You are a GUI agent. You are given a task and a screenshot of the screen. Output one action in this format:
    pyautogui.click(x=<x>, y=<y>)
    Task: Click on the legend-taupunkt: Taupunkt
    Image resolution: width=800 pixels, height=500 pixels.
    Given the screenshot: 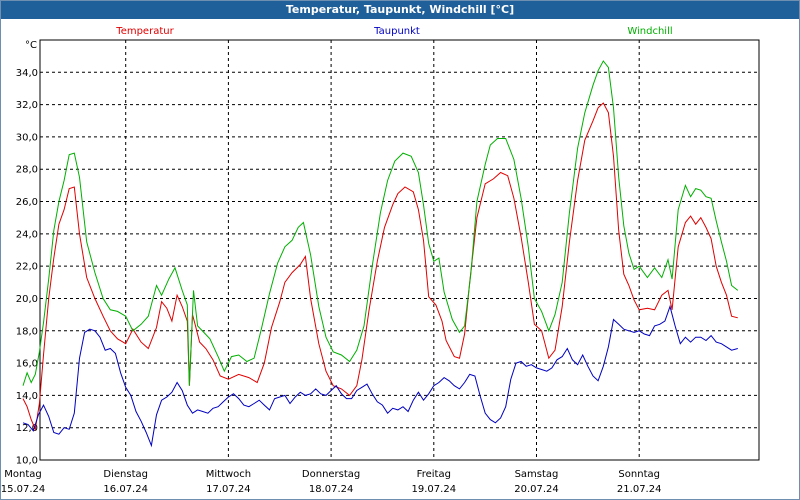 What is the action you would take?
    pyautogui.click(x=396, y=31)
    